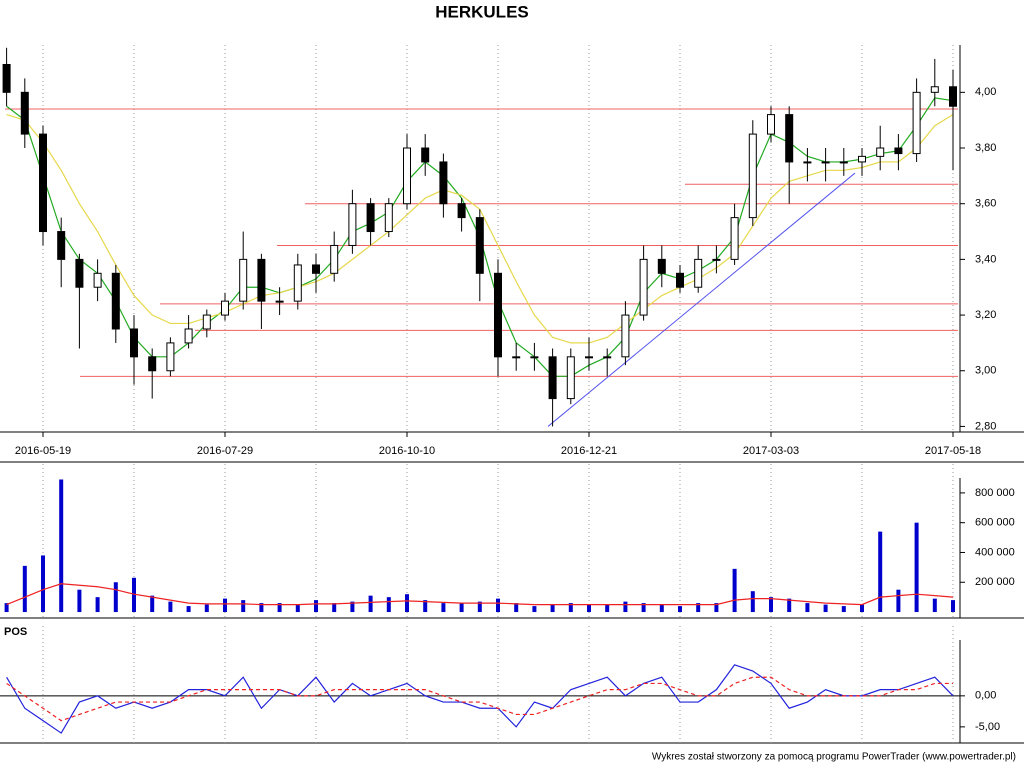  Describe the element at coordinates (995, 523) in the screenshot. I see `y-tick-label: 600 000` at that location.